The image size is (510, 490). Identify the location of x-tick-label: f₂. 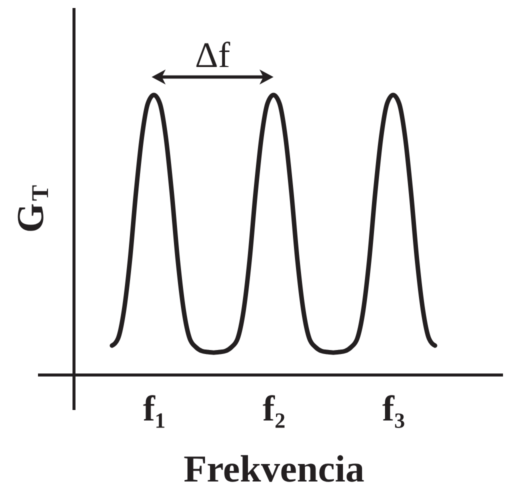
(274, 408).